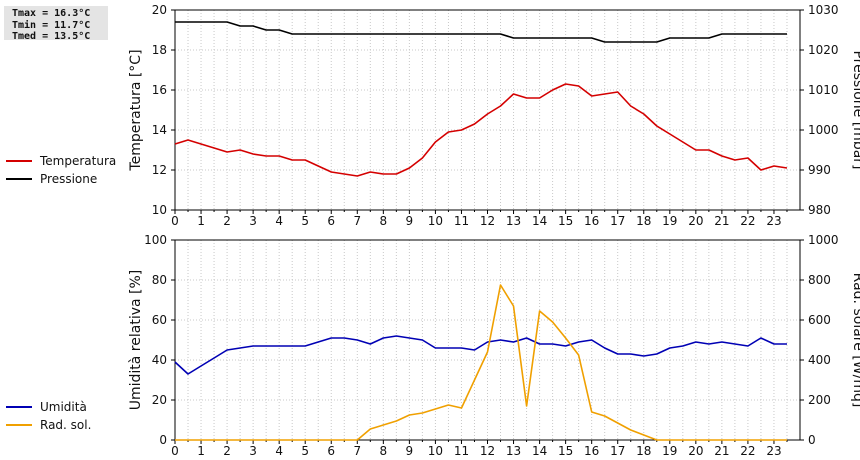 Image resolution: width=860 pixels, height=460 pixels. What do you see at coordinates (19, 407) in the screenshot?
I see `legend-swatch-umidita` at bounding box center [19, 407].